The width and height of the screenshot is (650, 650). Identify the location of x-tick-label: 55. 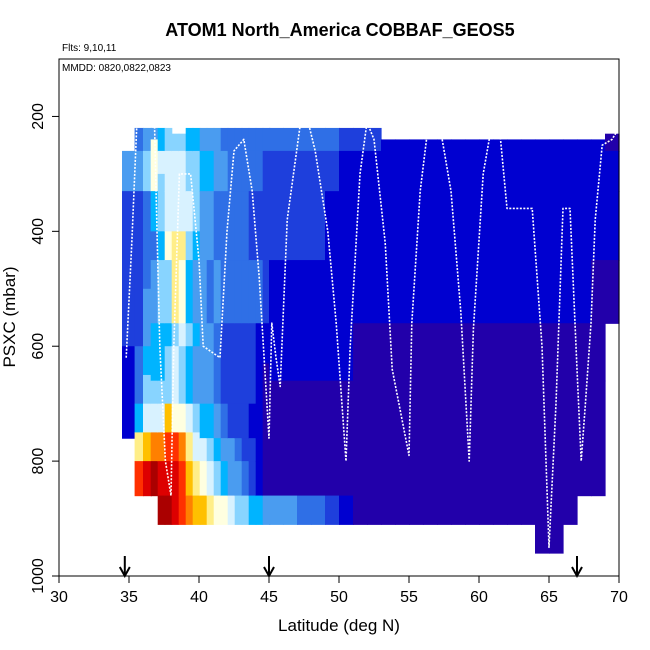
(409, 597).